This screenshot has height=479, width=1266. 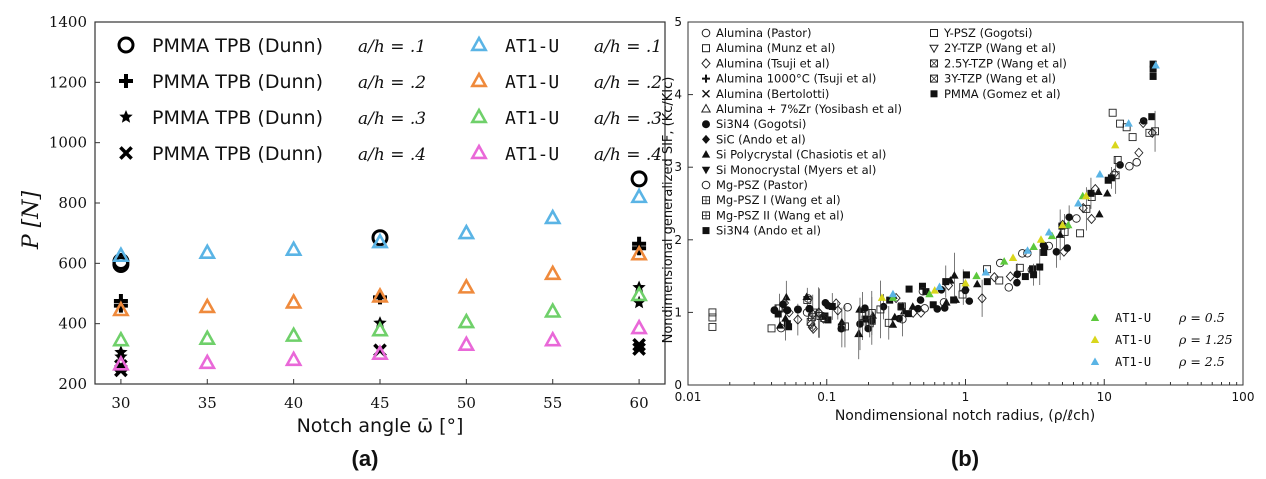 What do you see at coordinates (761, 124) in the screenshot?
I see `legend-label-b: Si3N4 (Gogotsi)` at bounding box center [761, 124].